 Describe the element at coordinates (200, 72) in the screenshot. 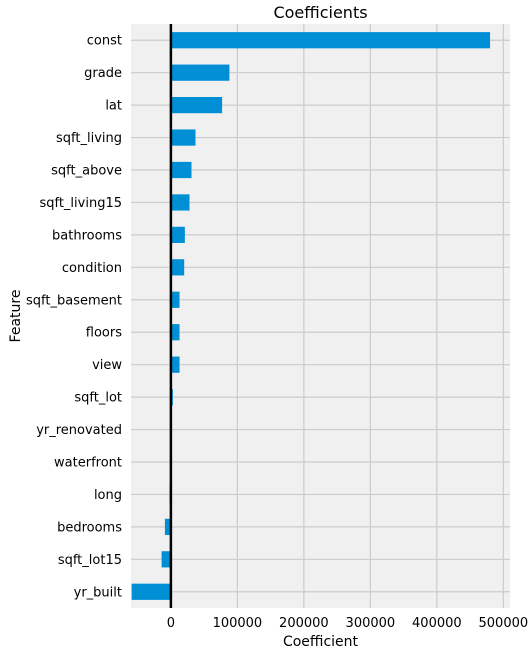

I see `bar-grade` at that location.